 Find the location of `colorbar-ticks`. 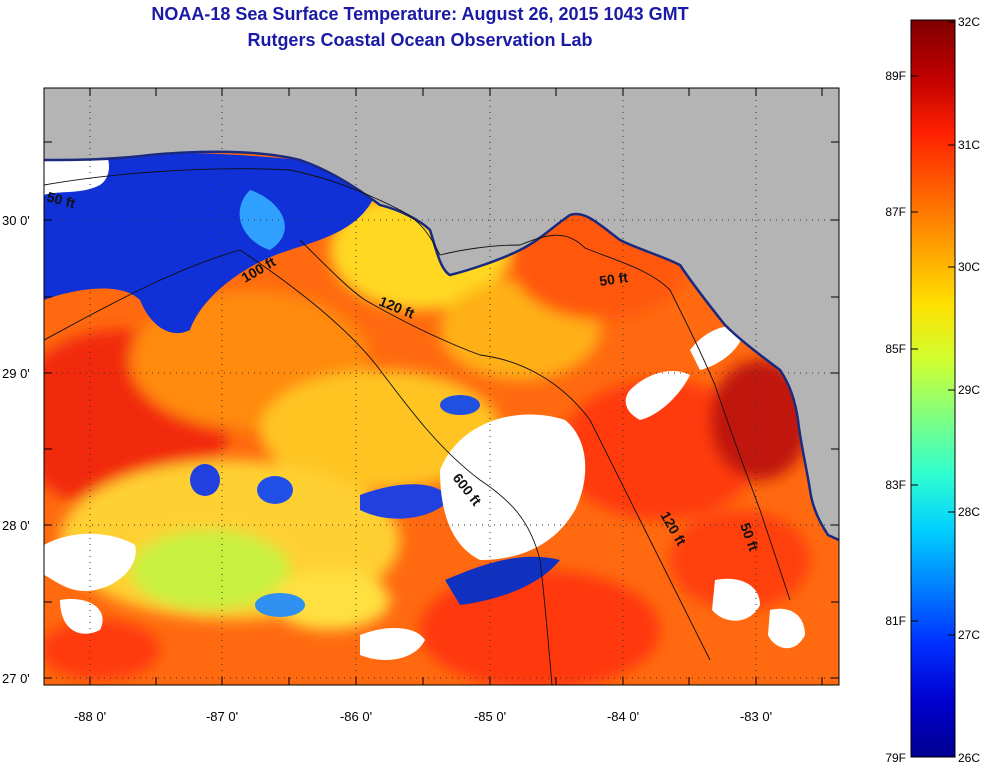

colorbar-ticks is located at coordinates (933, 389).